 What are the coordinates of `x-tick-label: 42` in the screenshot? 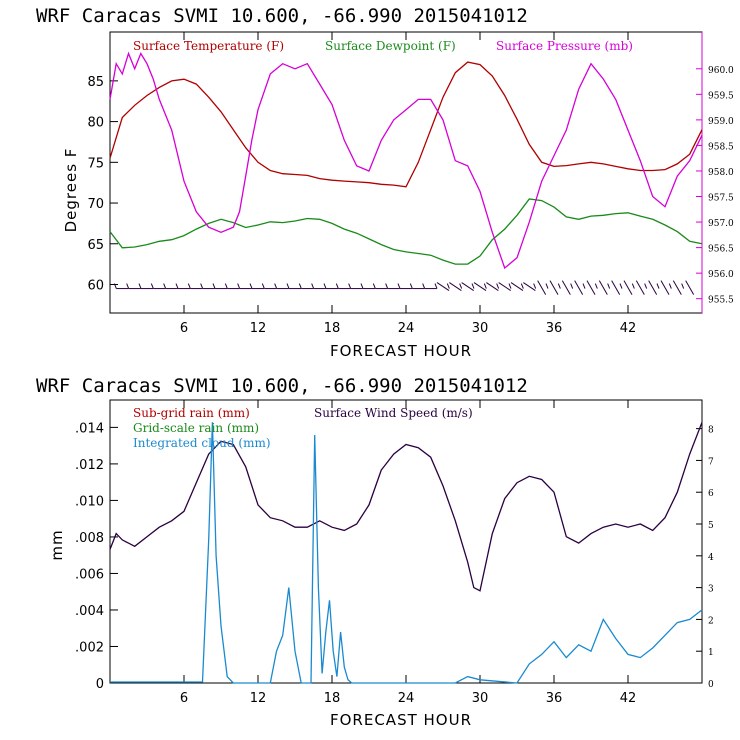 It's located at (628, 328).